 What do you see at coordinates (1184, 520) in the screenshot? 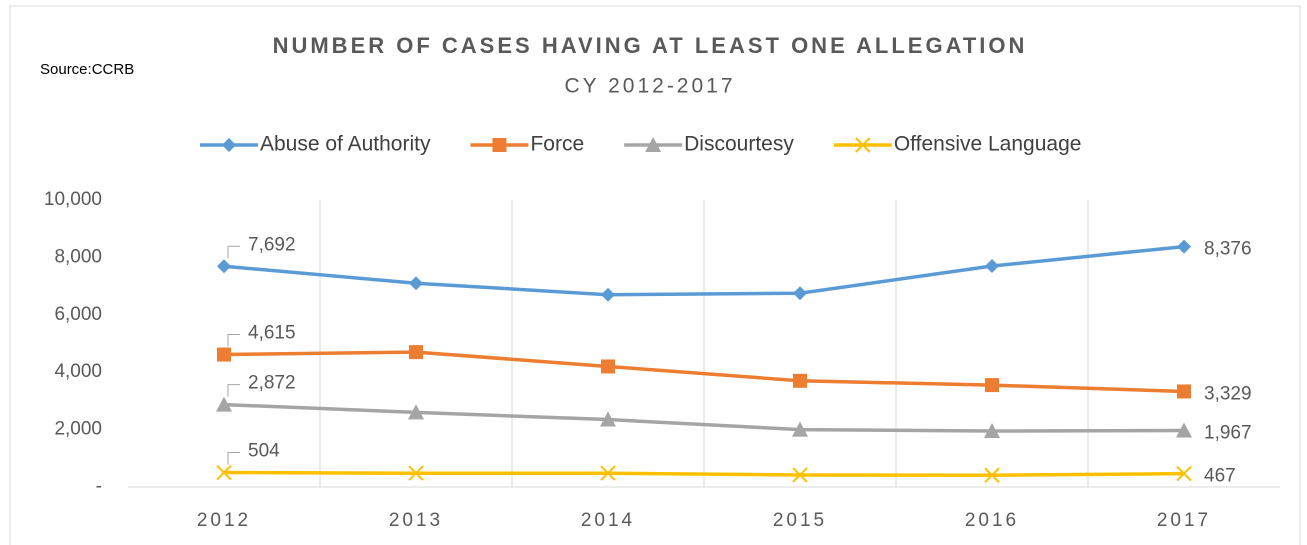
I see `x-tick-label: 2017` at bounding box center [1184, 520].